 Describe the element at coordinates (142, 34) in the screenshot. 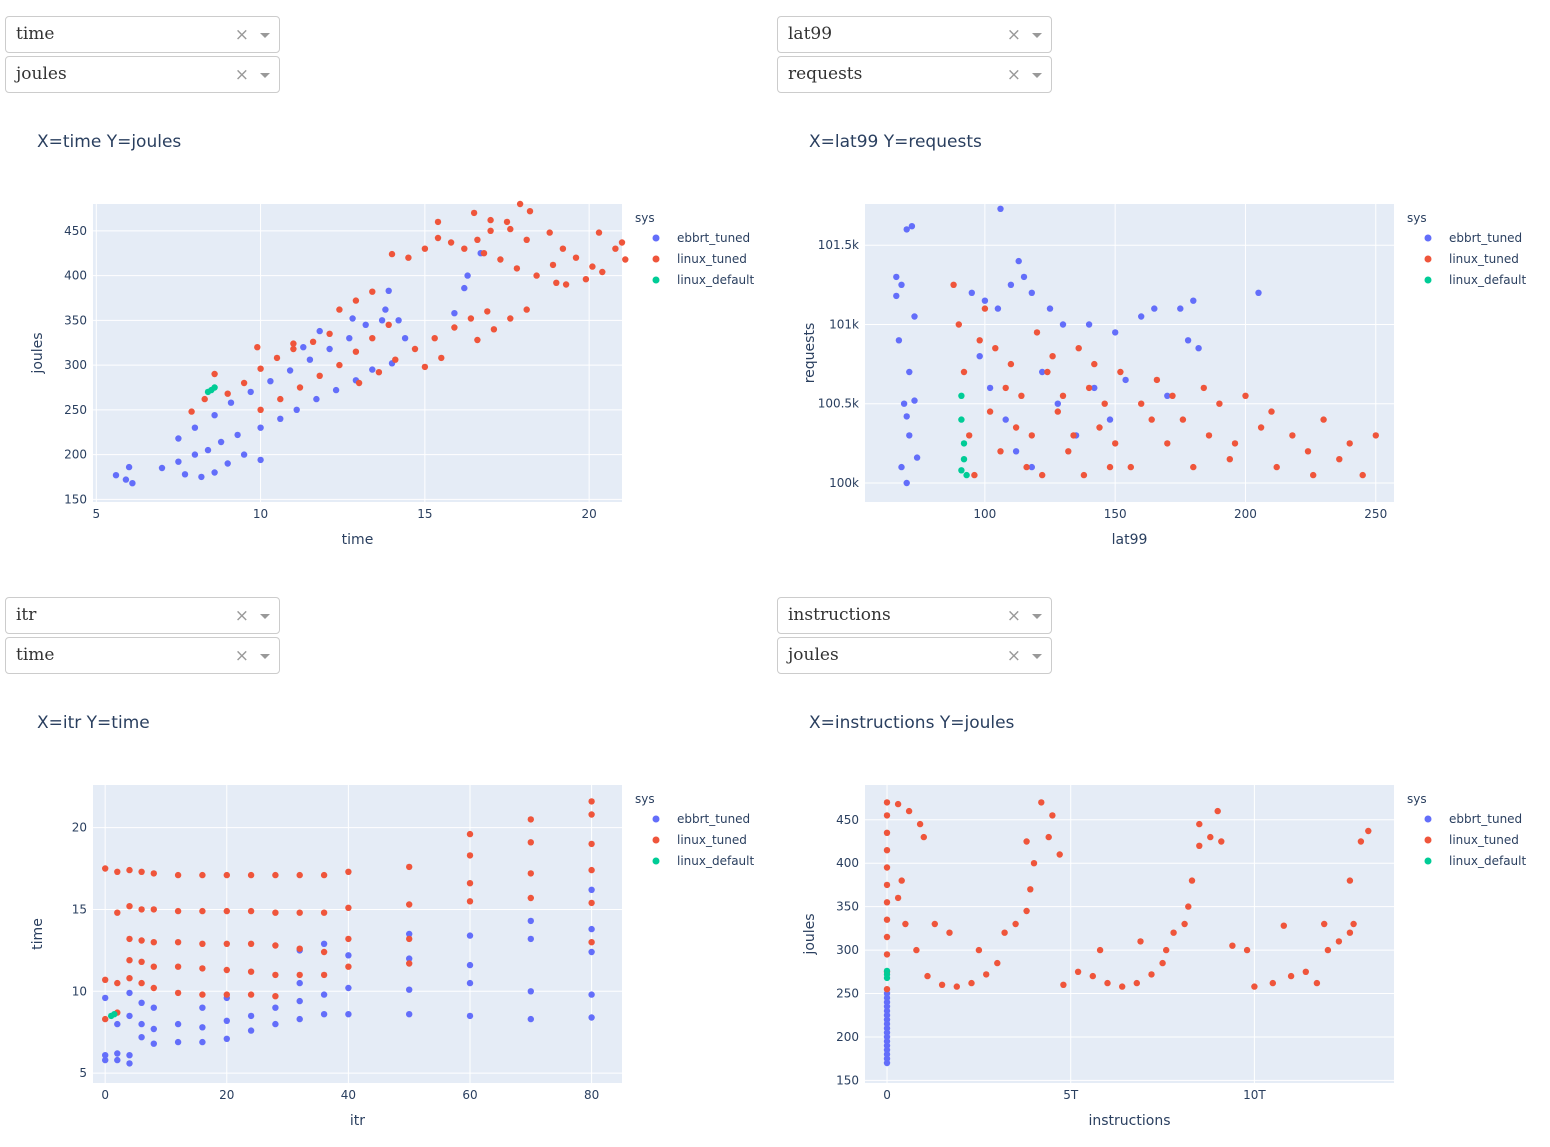

I see `x-axis-dropdown: time ×` at that location.